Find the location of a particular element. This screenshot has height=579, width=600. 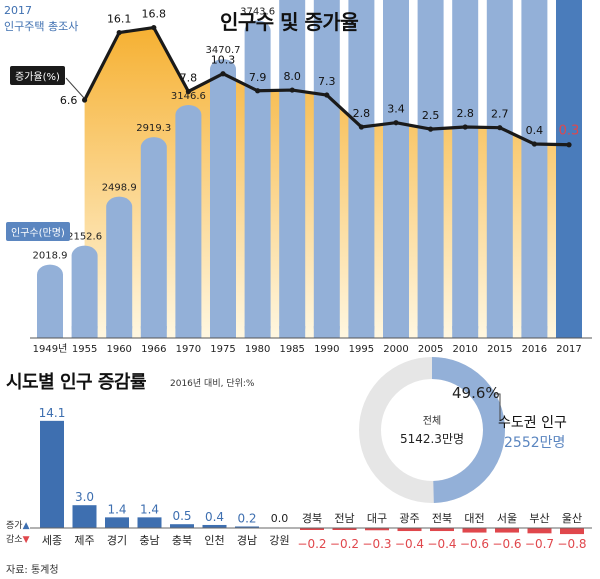

donut-total-label: 전체 is located at coordinates (432, 421).